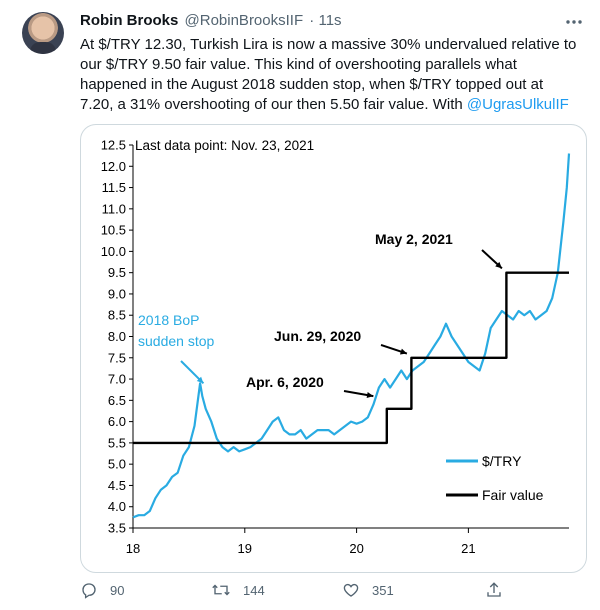  What do you see at coordinates (468, 548) in the screenshot?
I see `x-tick-label: 21` at bounding box center [468, 548].